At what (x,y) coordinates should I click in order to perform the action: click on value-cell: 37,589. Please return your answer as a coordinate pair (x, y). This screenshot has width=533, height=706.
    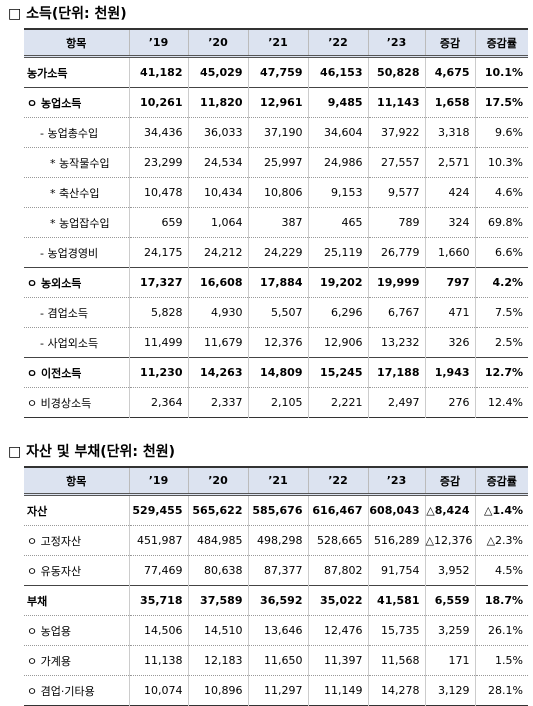
    Looking at the image, I should click on (217, 600).